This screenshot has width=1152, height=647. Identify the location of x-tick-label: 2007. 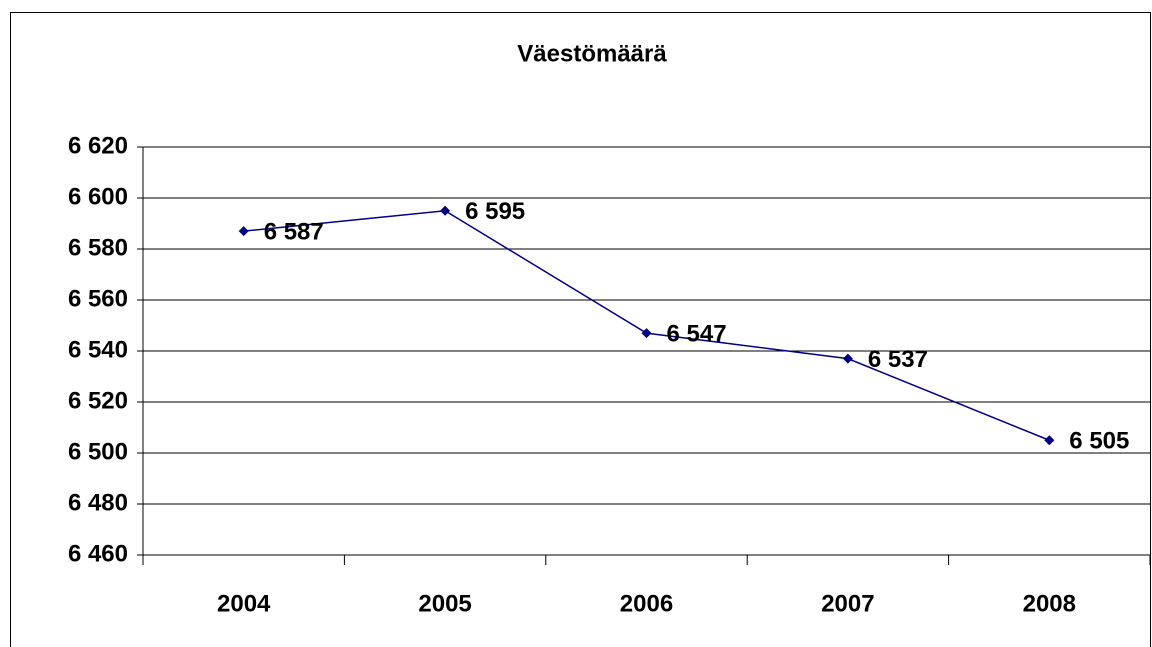
(847, 603).